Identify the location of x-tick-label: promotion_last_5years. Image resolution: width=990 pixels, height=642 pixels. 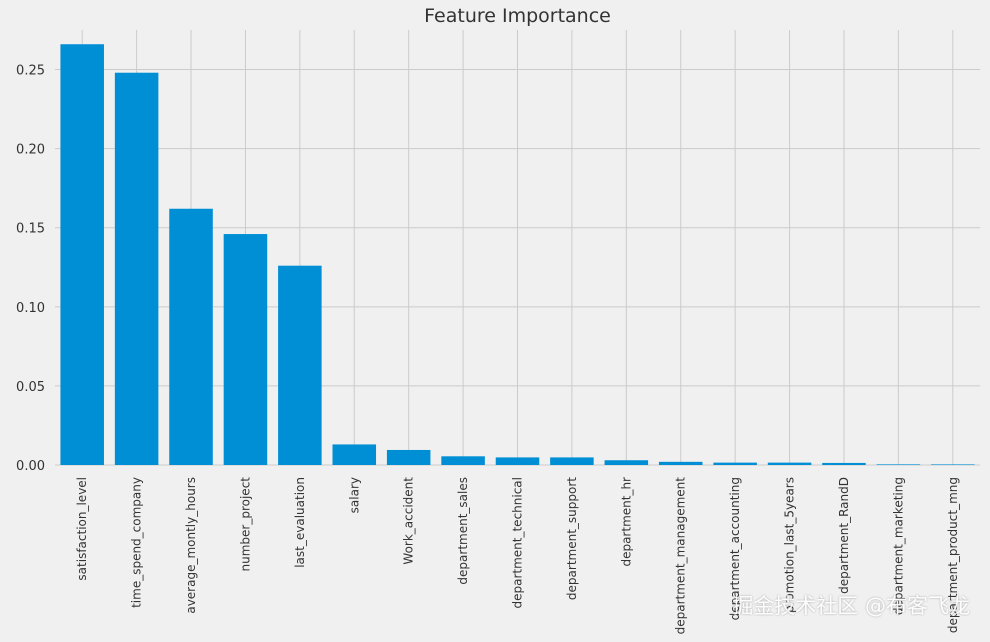
(790, 545).